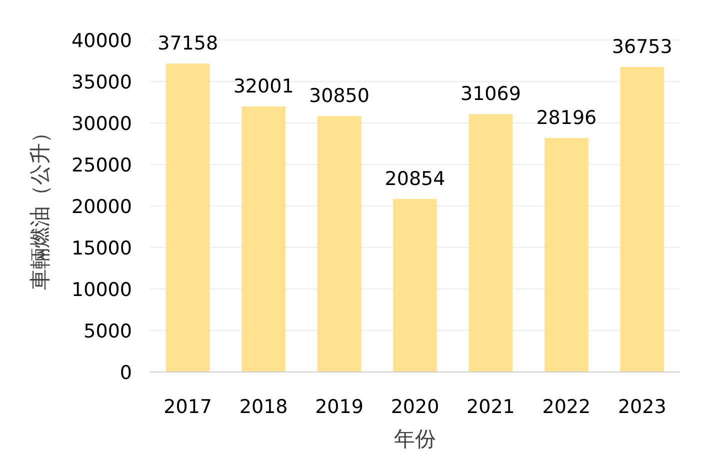 The width and height of the screenshot is (716, 468). Describe the element at coordinates (642, 47) in the screenshot. I see `data-label: 36753` at that location.